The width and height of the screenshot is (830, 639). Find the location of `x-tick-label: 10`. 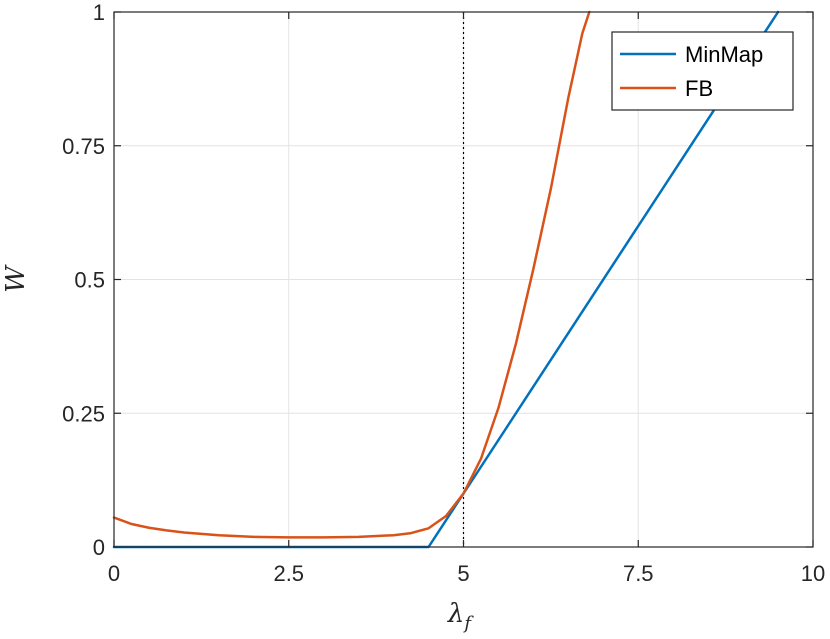

x-tick-label: 10 is located at coordinates (813, 573).